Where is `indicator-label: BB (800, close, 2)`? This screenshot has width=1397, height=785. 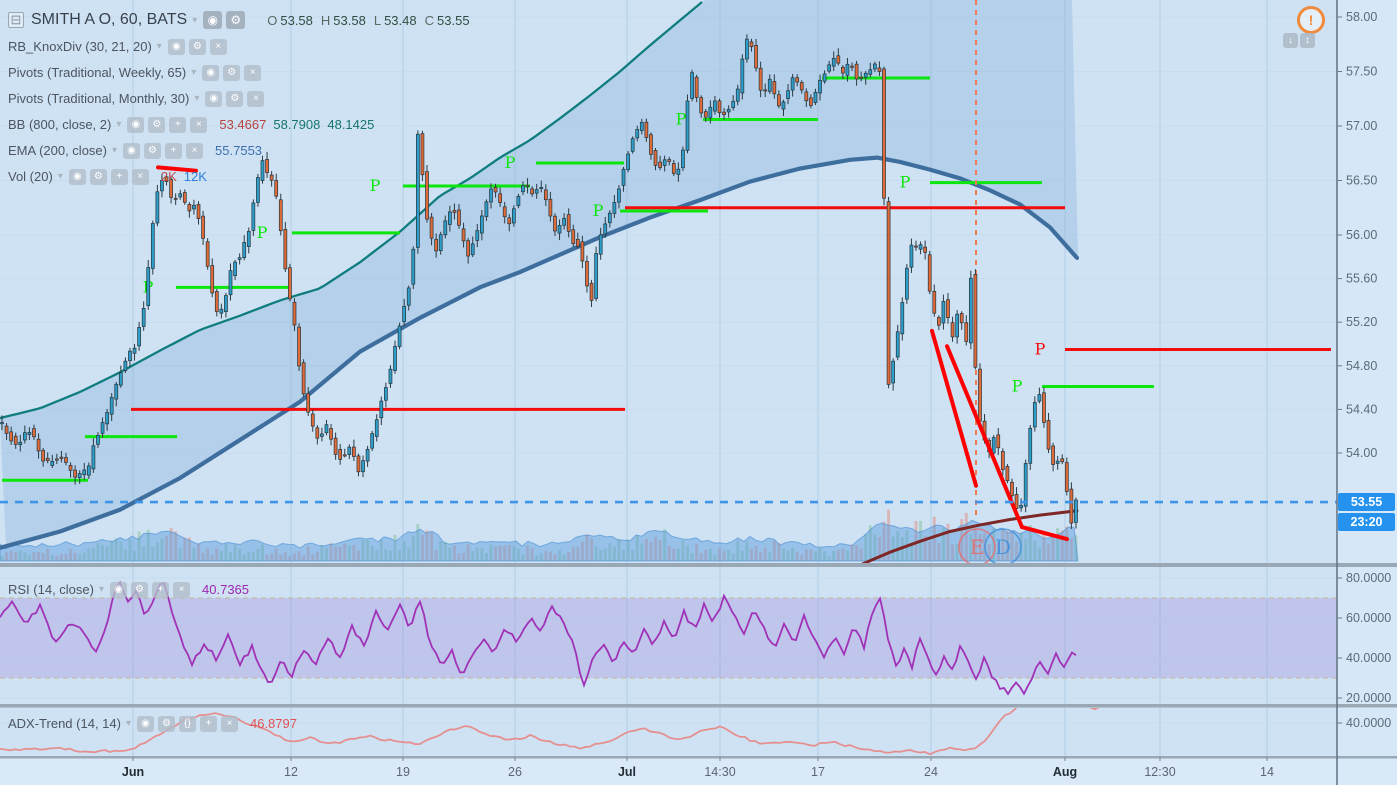 indicator-label: BB (800, close, 2) is located at coordinates (60, 124).